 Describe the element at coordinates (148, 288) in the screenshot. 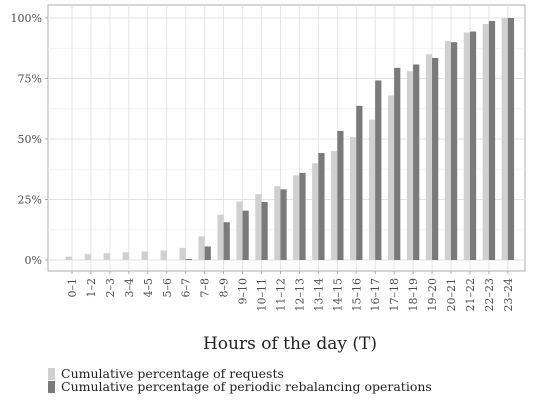

I see `x-tick-label: 4–5` at that location.